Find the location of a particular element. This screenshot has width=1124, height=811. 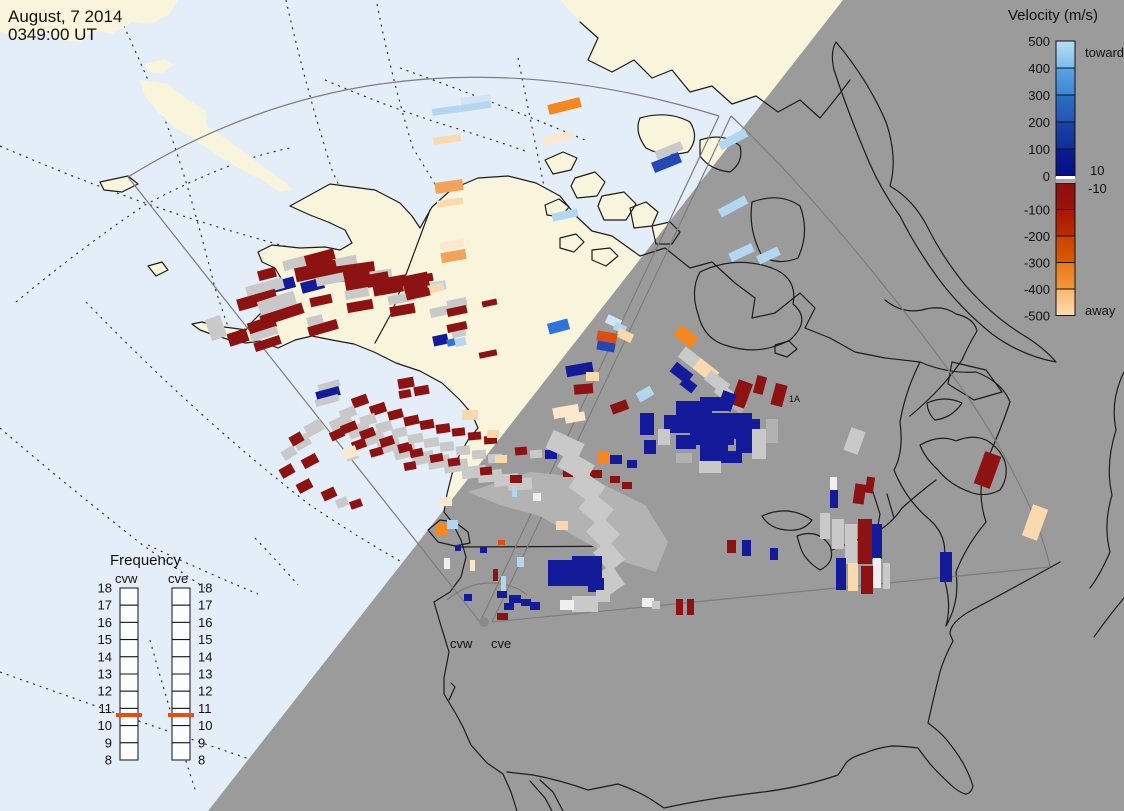

radar-site-markers: cvw cve 1A is located at coordinates (625, 522).